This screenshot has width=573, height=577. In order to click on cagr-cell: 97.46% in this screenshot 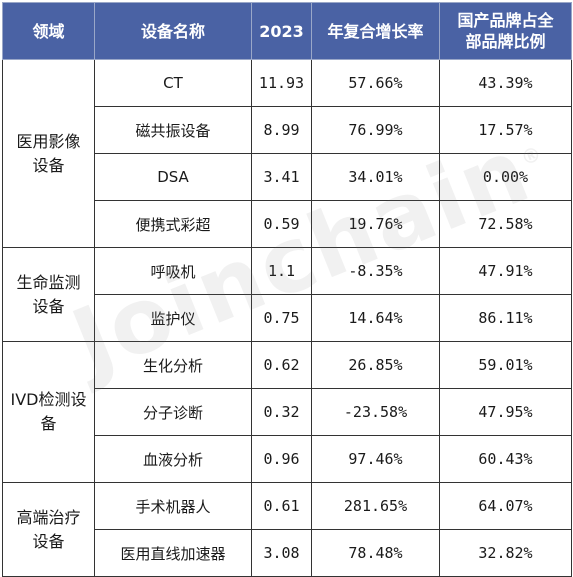, I will do `click(375, 459)`.